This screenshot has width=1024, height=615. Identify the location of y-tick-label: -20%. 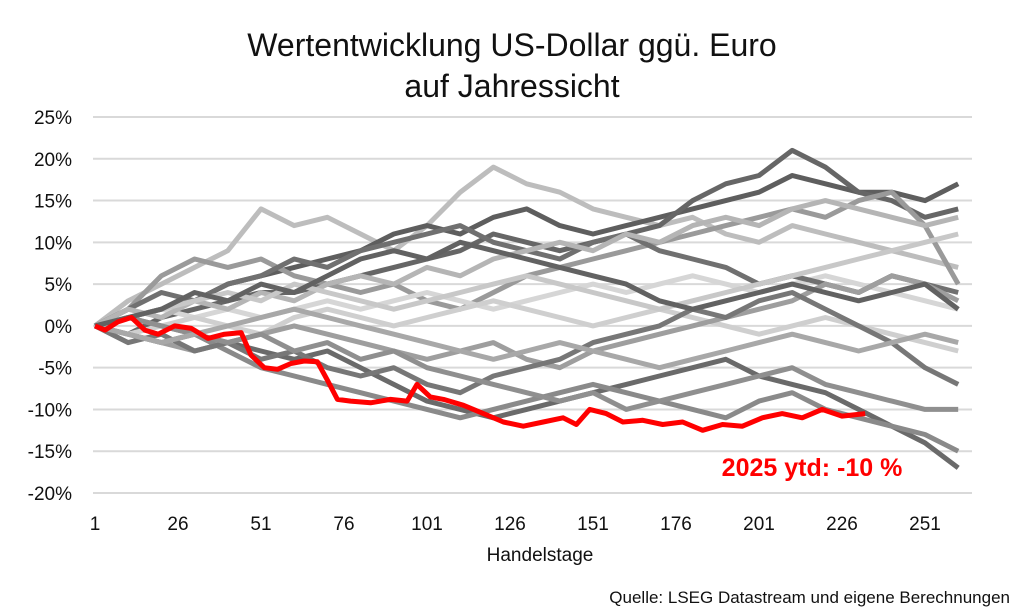
(50, 494).